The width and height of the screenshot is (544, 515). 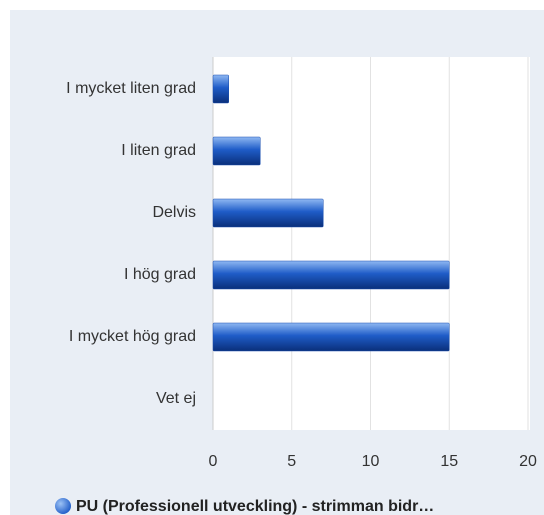 I want to click on y-tick-label: I liten grad, so click(x=158, y=150).